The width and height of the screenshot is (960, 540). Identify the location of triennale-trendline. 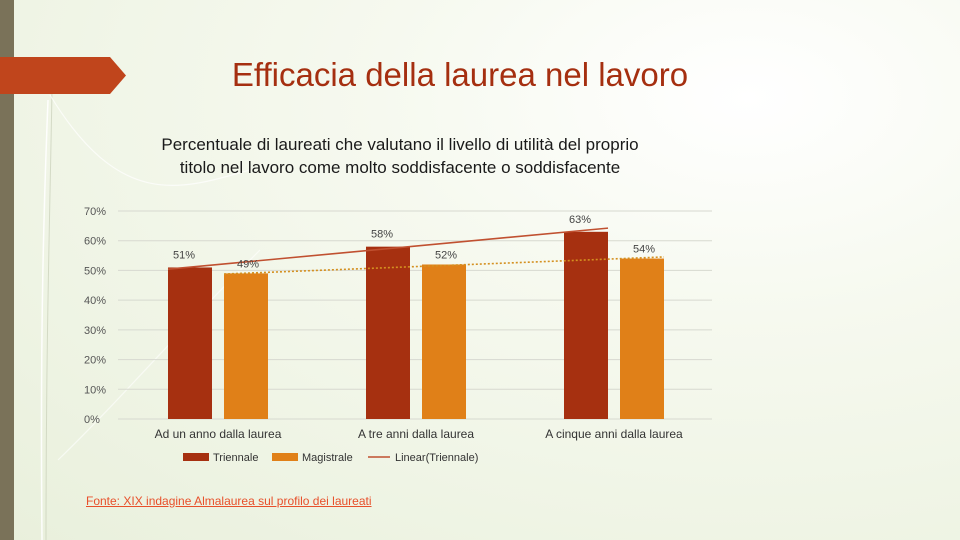
(388, 248).